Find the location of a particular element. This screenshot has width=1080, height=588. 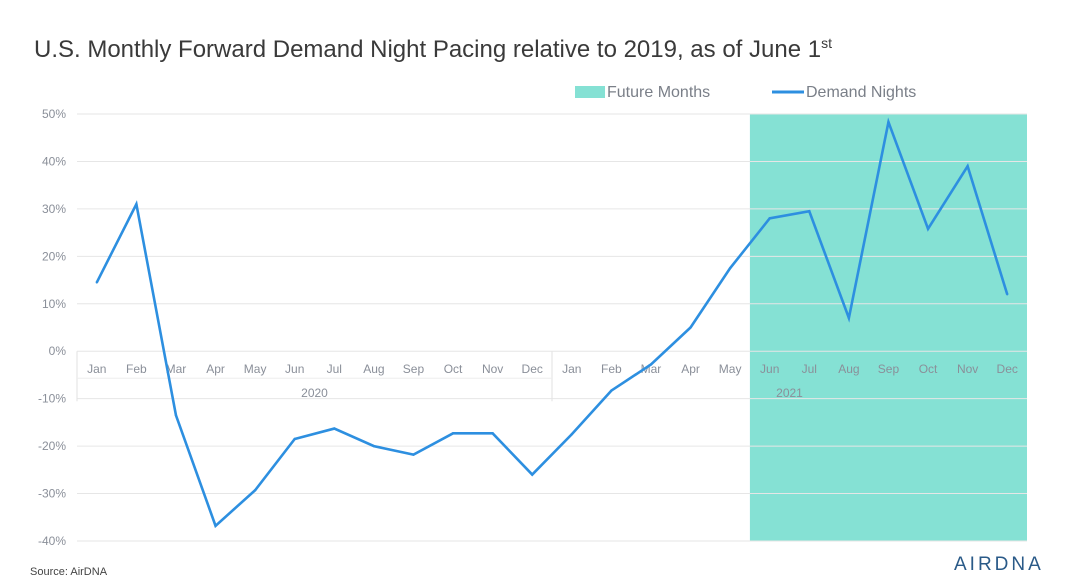

y-tick-label: 0% is located at coordinates (58, 351).